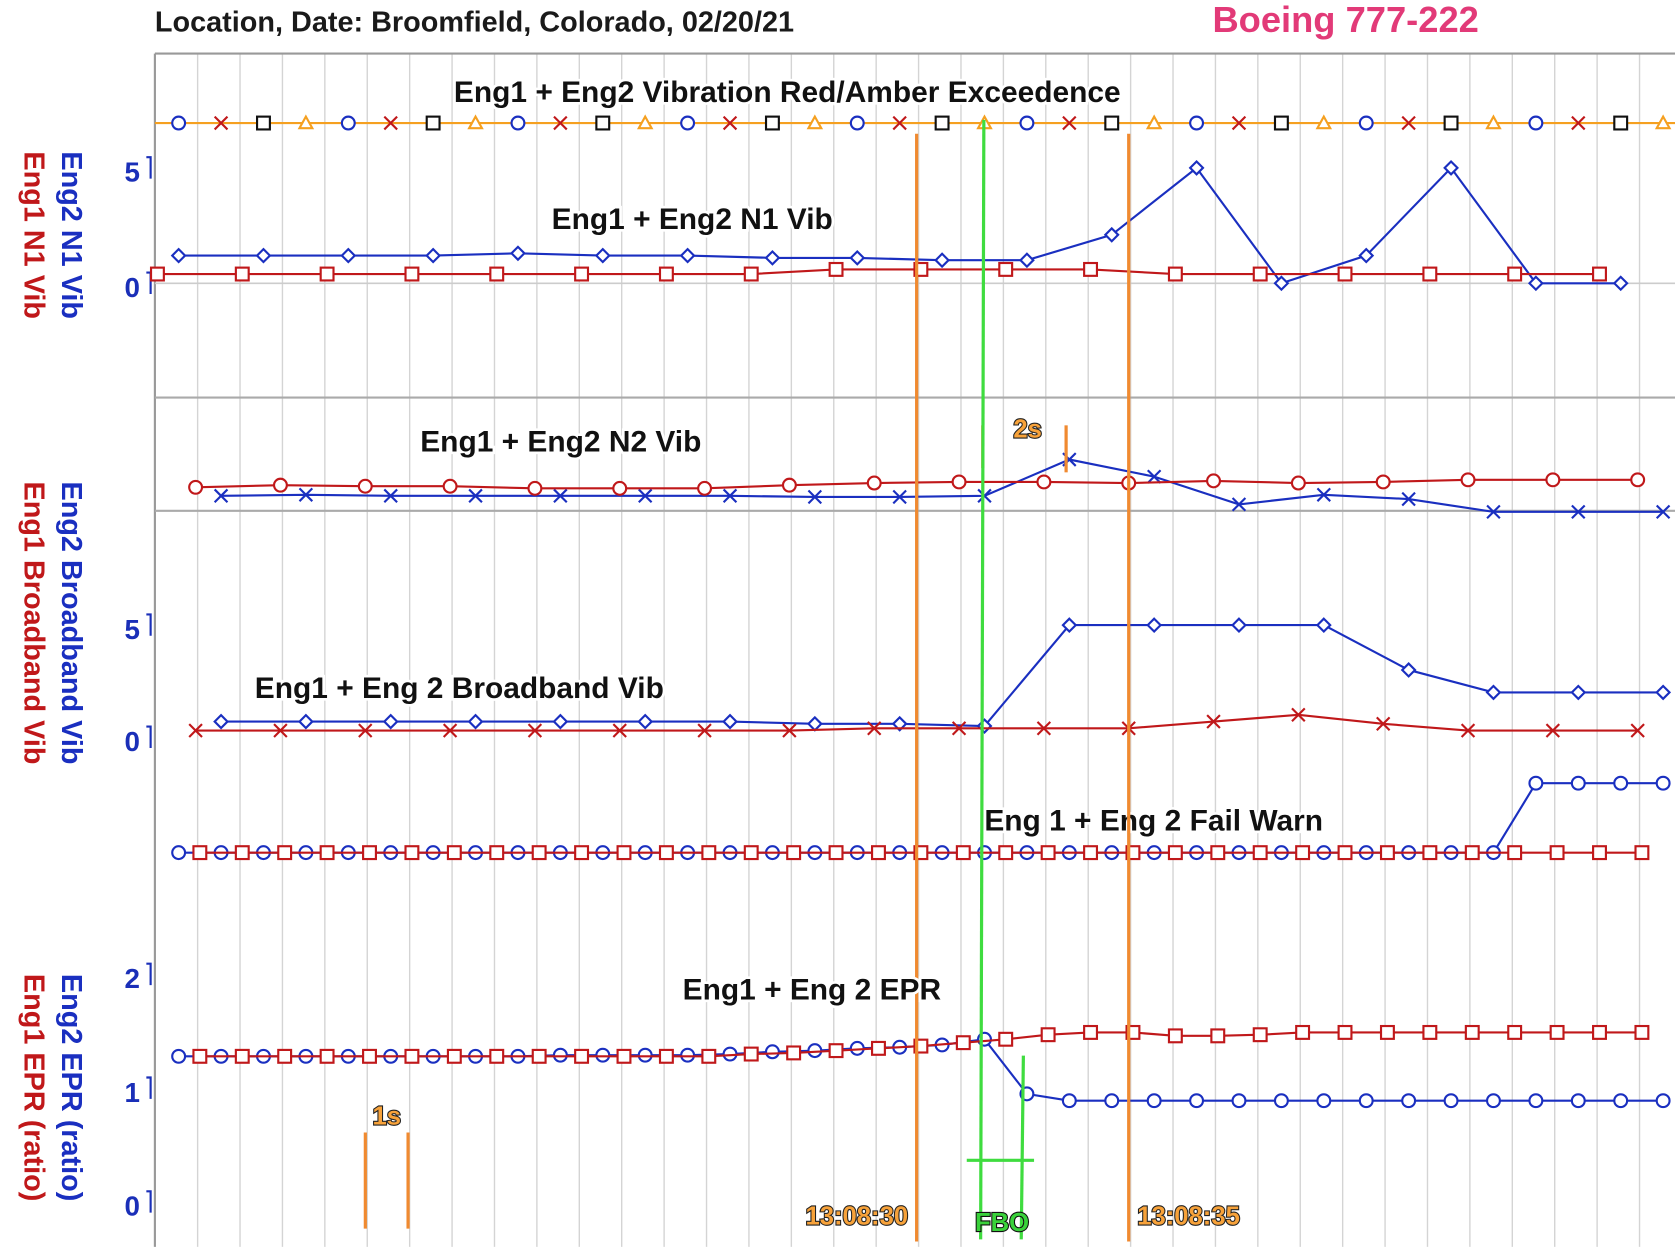 Image resolution: width=1675 pixels, height=1247 pixels. What do you see at coordinates (1153, 821) in the screenshot?
I see `panel-title: Eng 1 + Eng 2 Fail Warn` at bounding box center [1153, 821].